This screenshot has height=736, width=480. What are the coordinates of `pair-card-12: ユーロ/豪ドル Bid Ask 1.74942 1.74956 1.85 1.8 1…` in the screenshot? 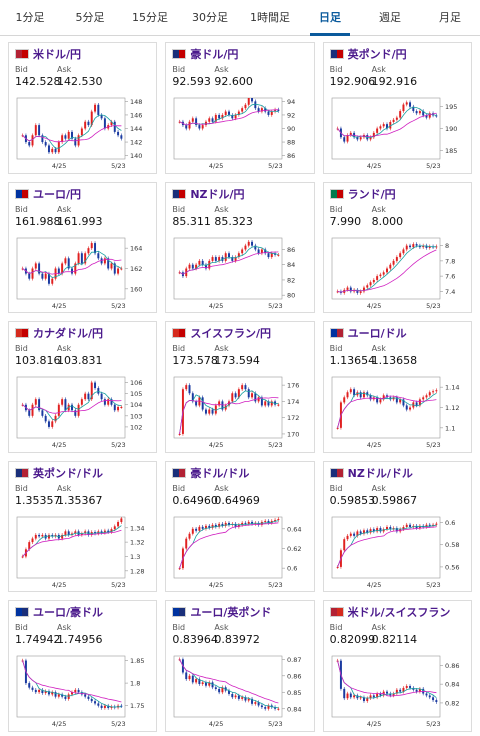 It's located at (83, 666).